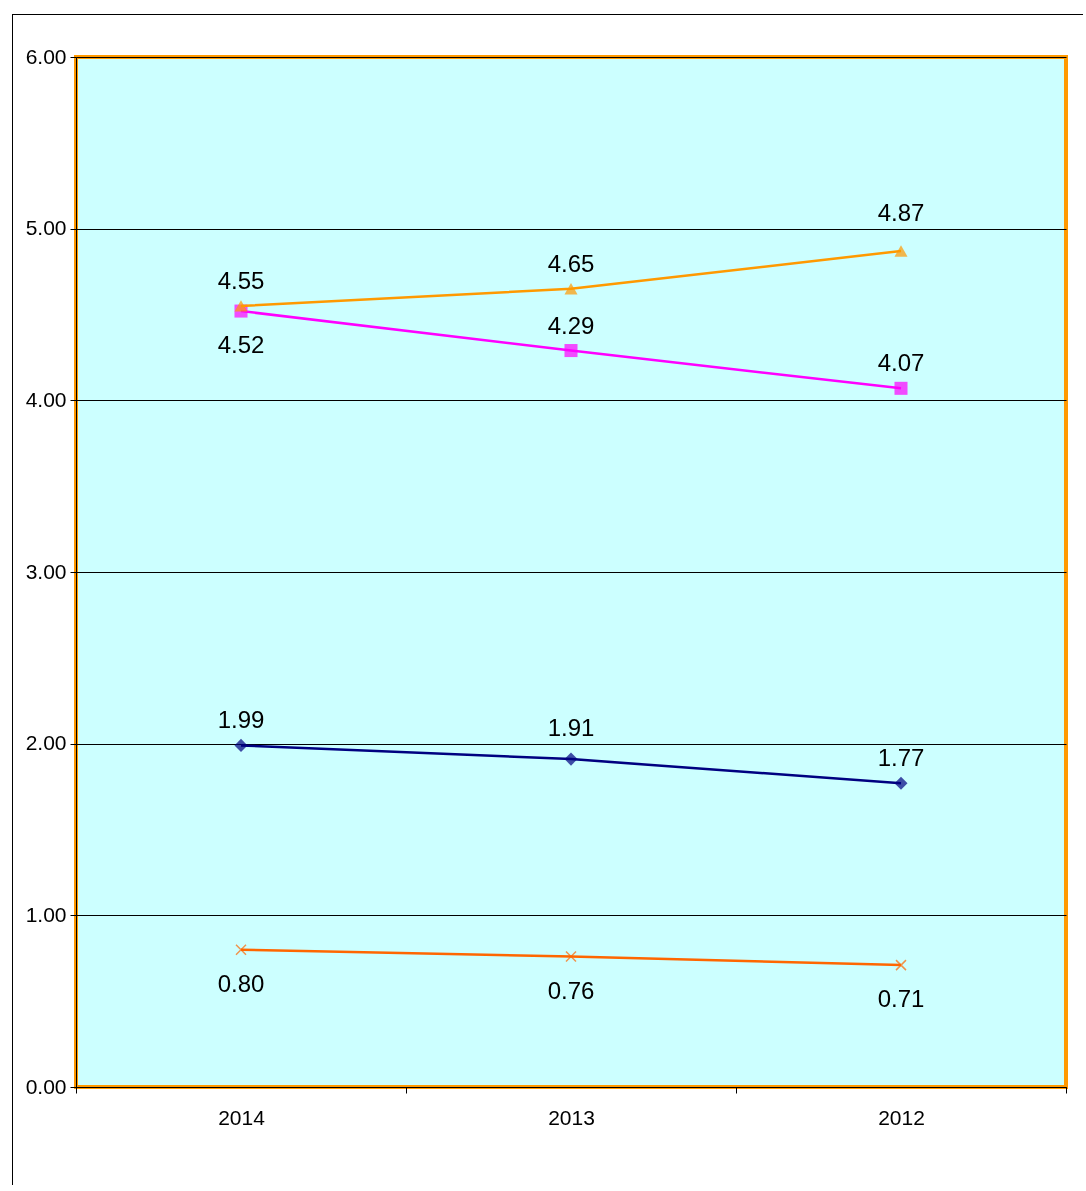 Image resolution: width=1086 pixels, height=1191 pixels. Describe the element at coordinates (46, 1086) in the screenshot. I see `y-tick-label: 0.00` at that location.